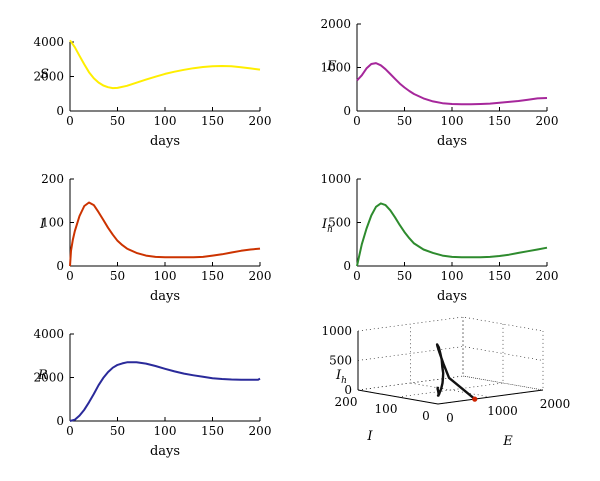 The height and width of the screenshot is (481, 600). What do you see at coordinates (42, 224) in the screenshot?
I see `y-axis-label: I` at bounding box center [42, 224].